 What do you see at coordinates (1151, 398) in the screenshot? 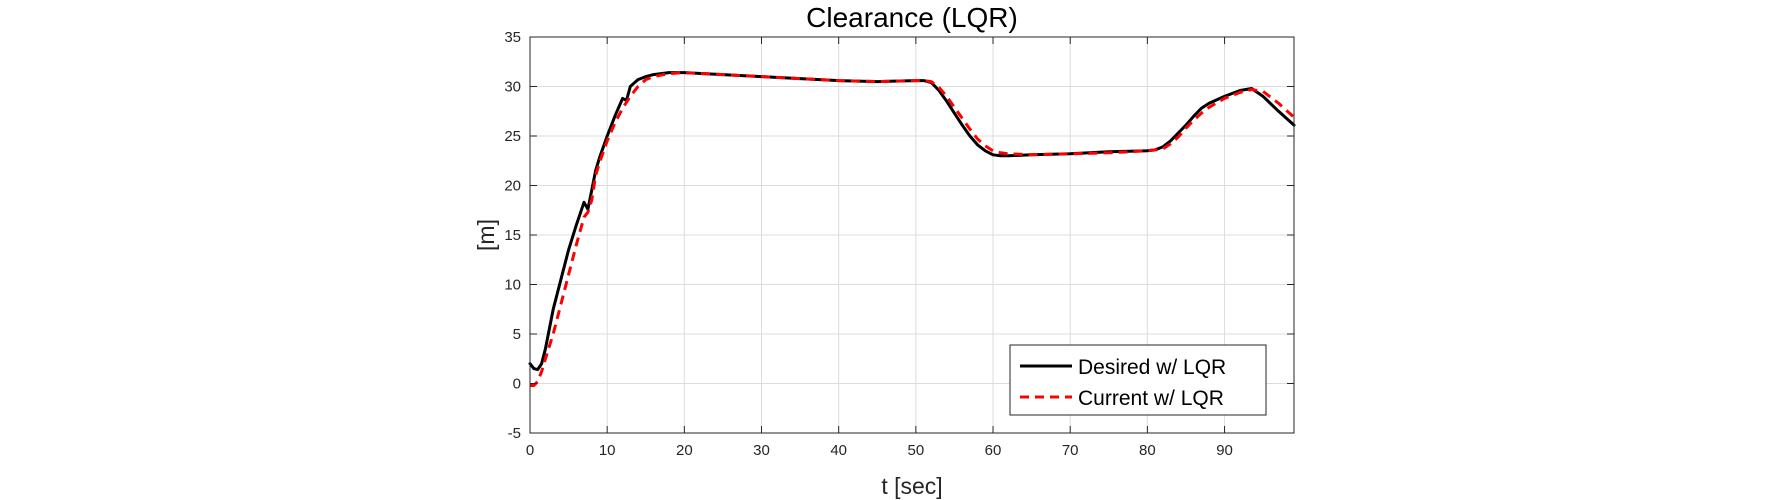
I see `legend-entry-label: Current w/ LQR` at bounding box center [1151, 398].